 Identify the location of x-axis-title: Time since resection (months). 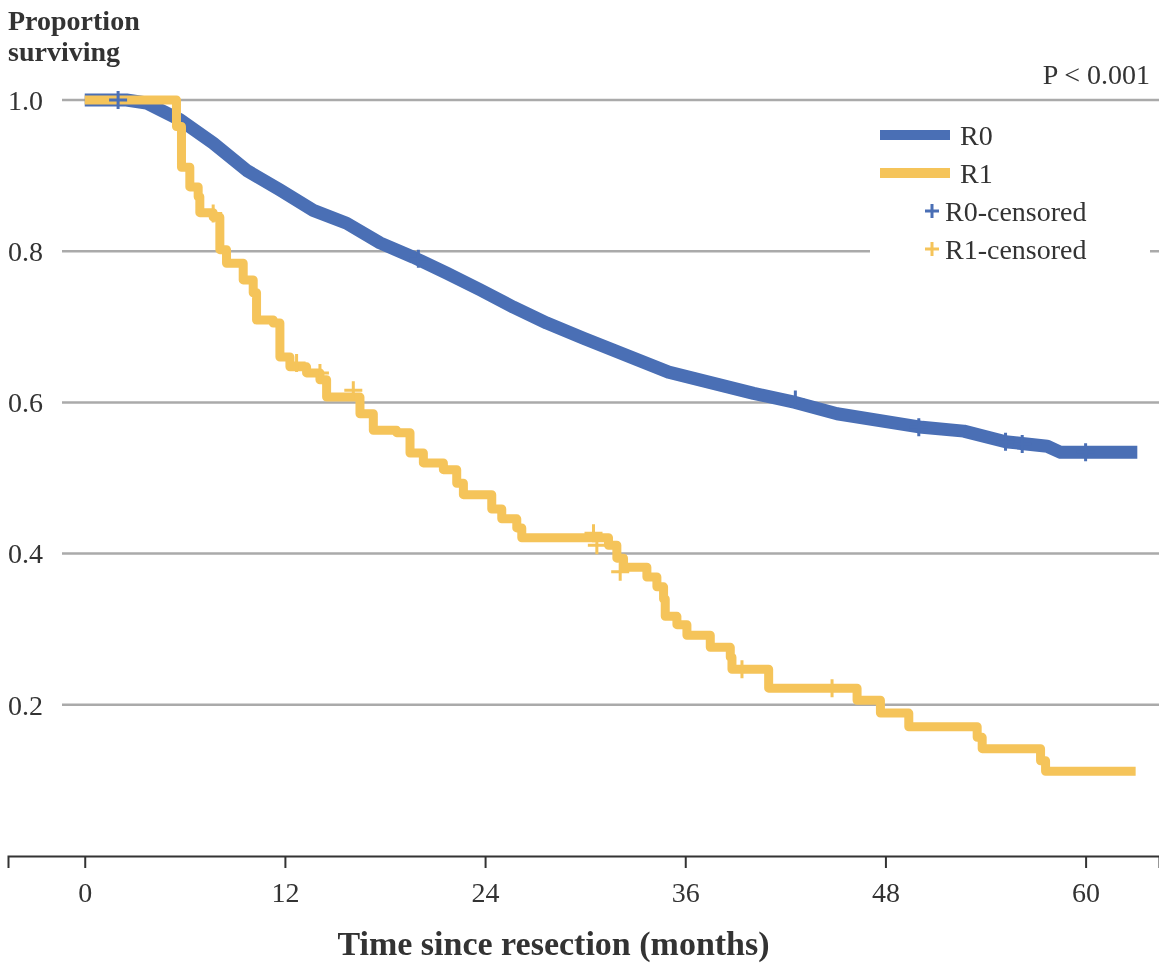
(553, 944).